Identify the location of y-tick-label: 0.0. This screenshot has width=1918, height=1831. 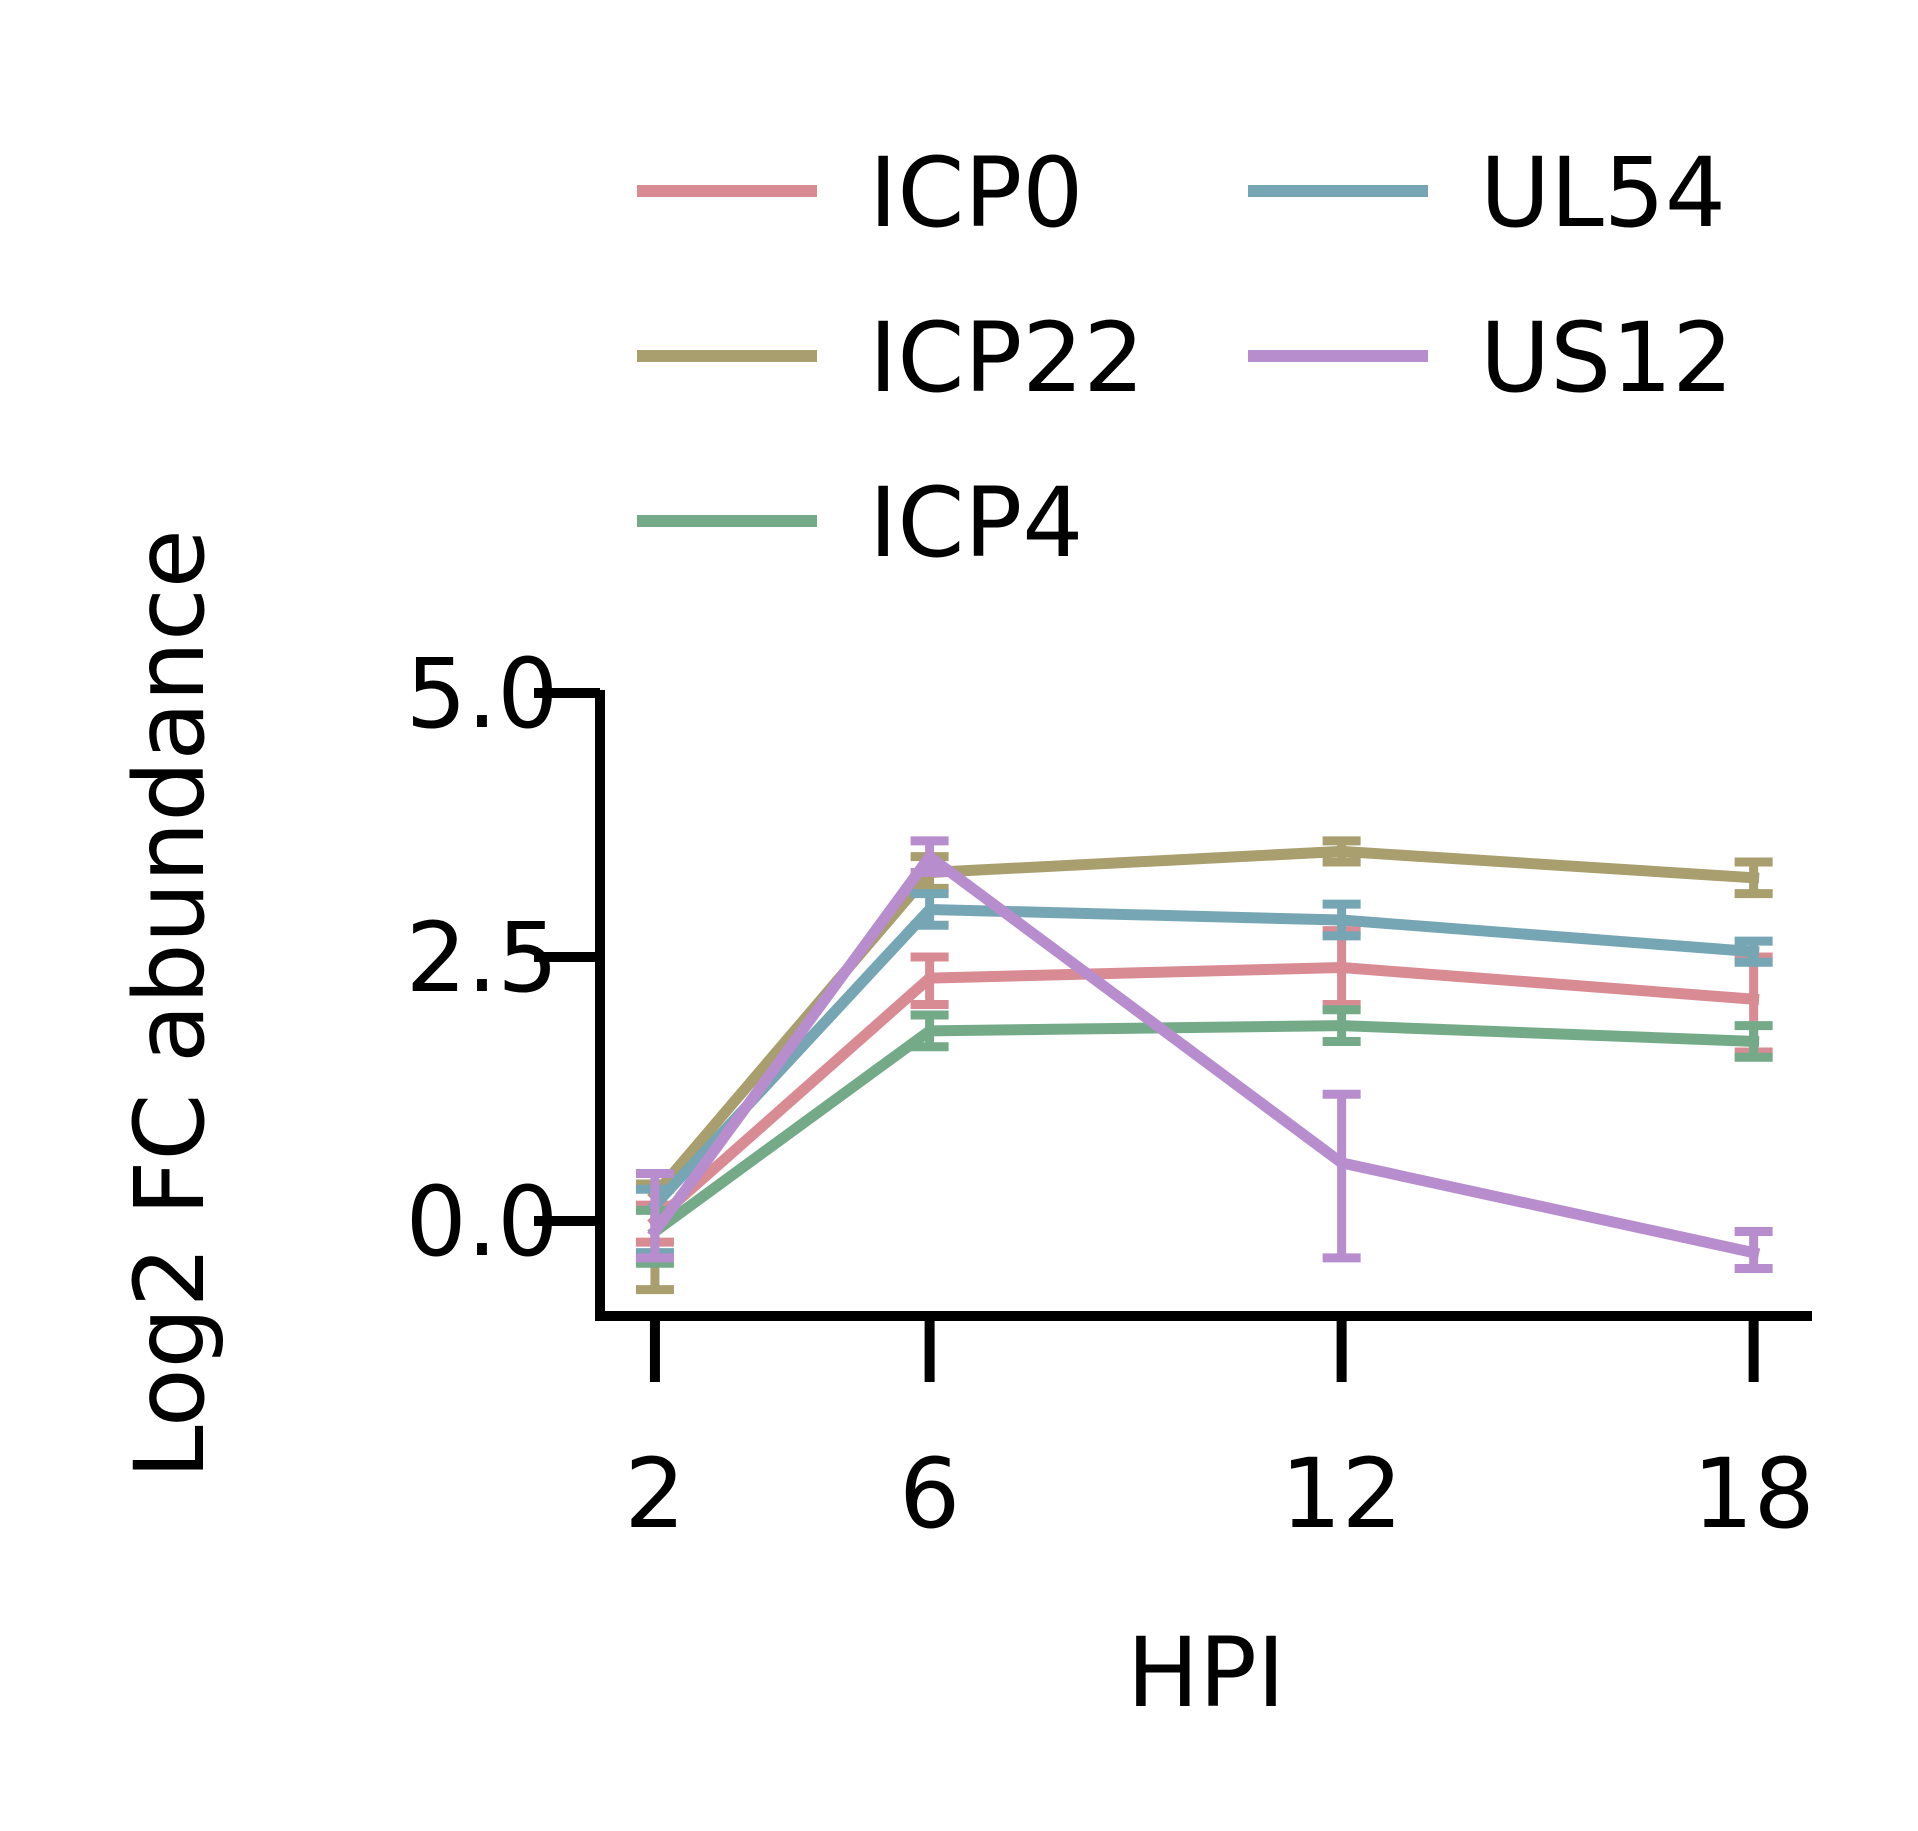
(482, 1222).